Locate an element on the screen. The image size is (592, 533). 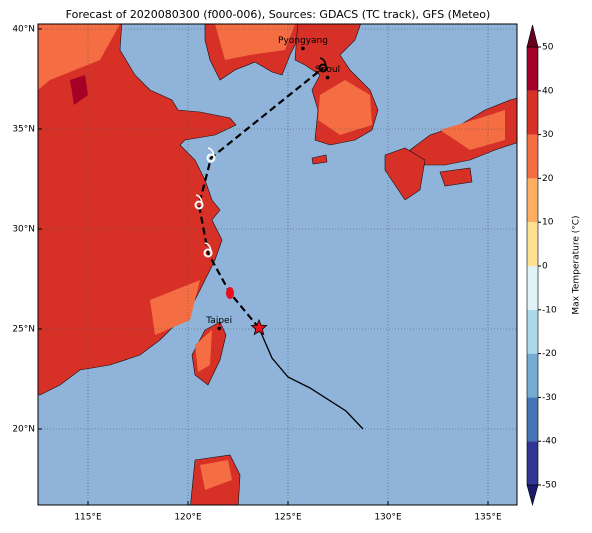
city-label: Taipei is located at coordinates (218, 321).